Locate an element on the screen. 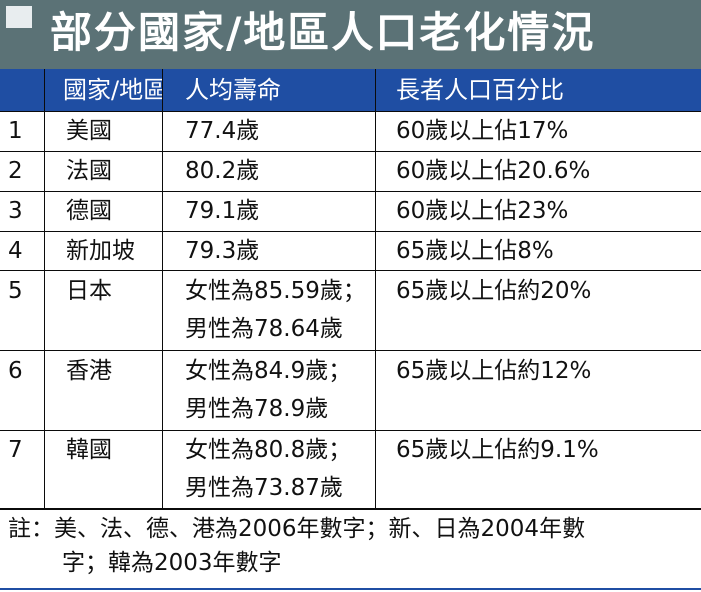 Image resolution: width=701 pixels, height=592 pixels. elderly-percentage-cell: 65歲以上佔8% is located at coordinates (475, 251).